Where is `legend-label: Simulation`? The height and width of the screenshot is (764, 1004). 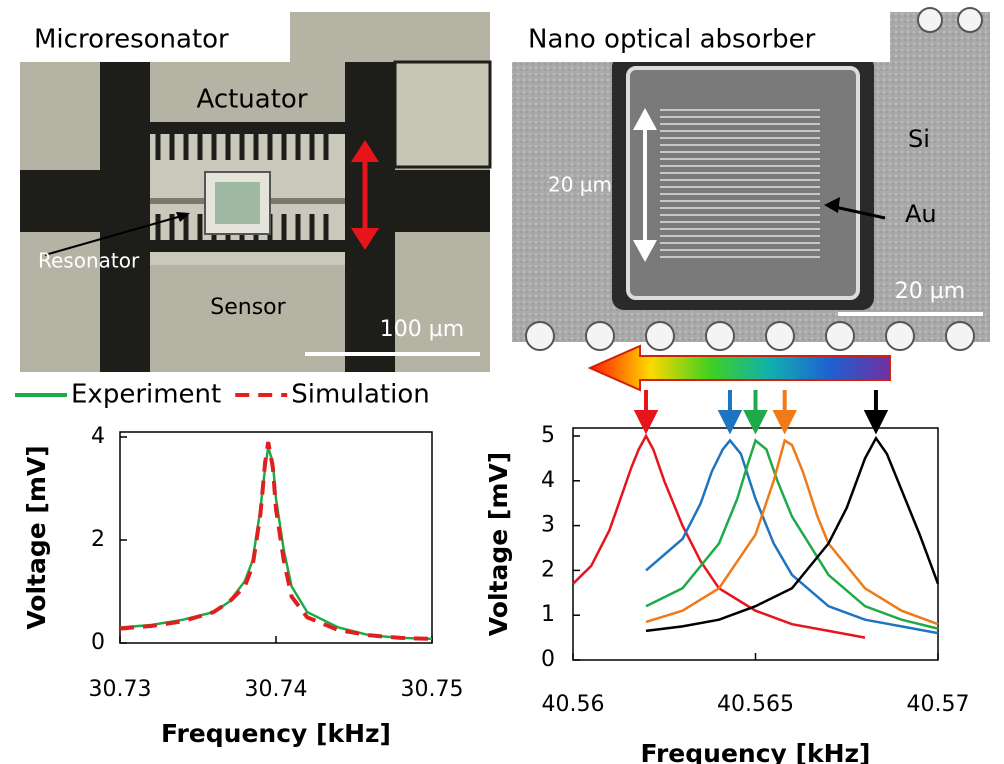
legend-label: Simulation is located at coordinates (360, 395).